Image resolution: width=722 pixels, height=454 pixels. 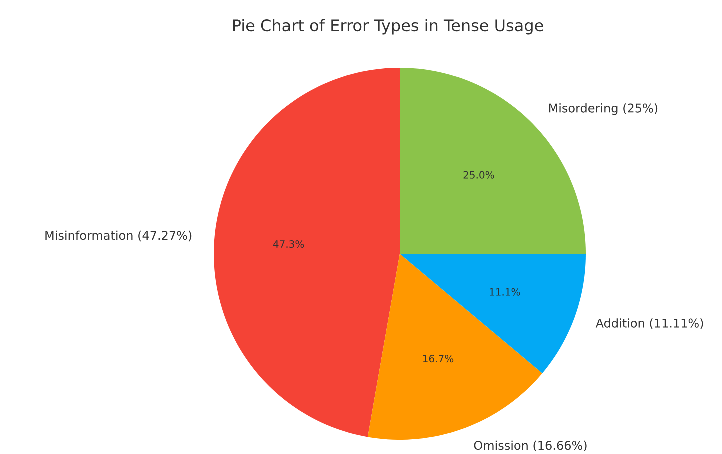 What do you see at coordinates (288, 244) in the screenshot?
I see `data-label: 47.3%` at bounding box center [288, 244].